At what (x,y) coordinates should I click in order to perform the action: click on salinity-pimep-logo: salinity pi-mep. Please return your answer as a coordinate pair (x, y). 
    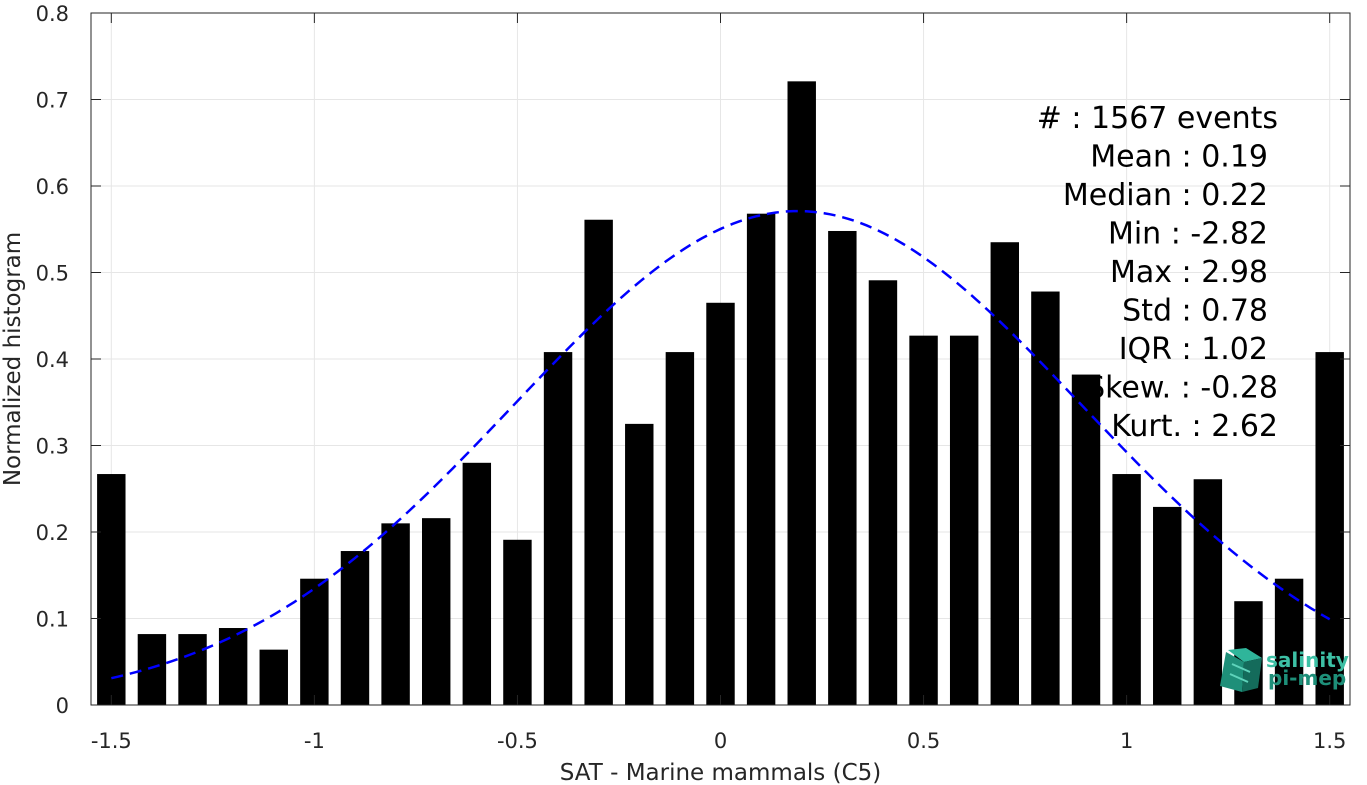
    Looking at the image, I should click on (1284, 670).